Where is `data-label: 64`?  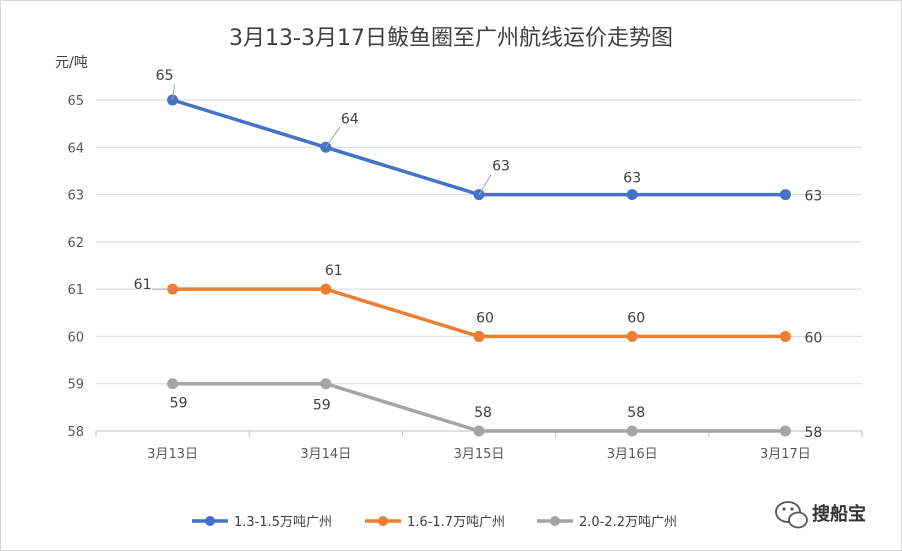
data-label: 64 is located at coordinates (350, 119).